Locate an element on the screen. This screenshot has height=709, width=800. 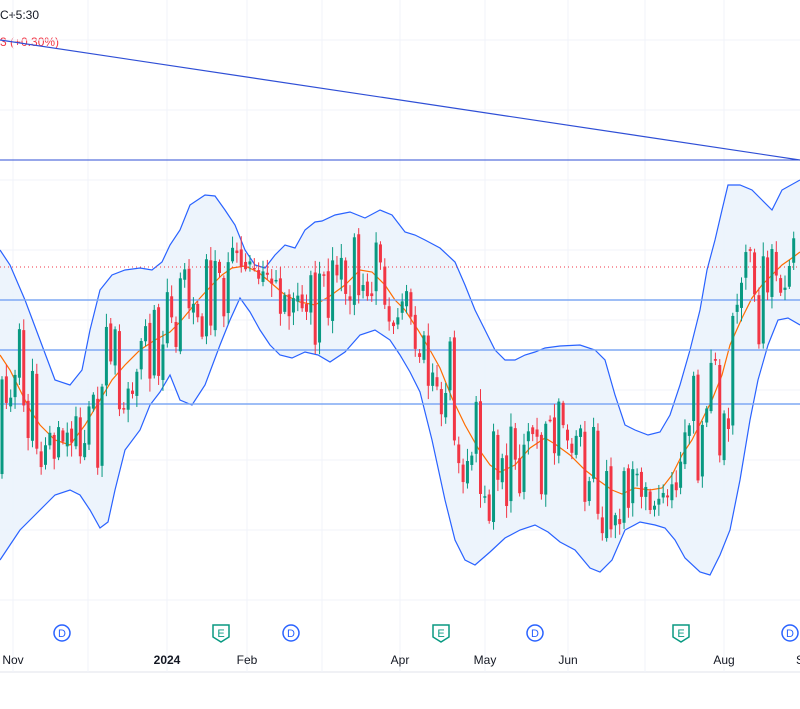
x-tick-label: Jun is located at coordinates (567, 660).